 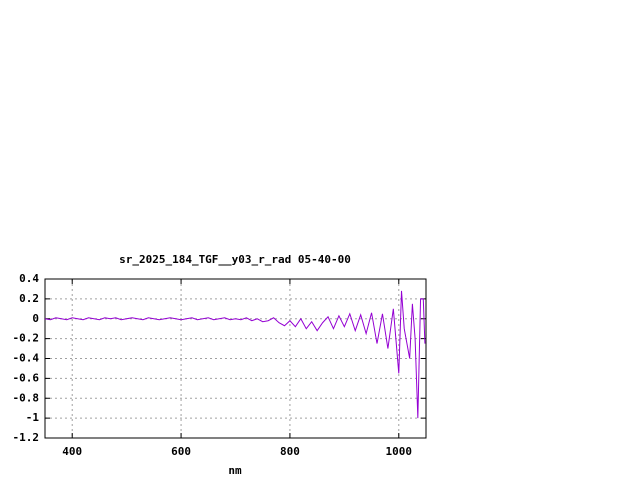 I want to click on x-tick-label: 600, so click(x=181, y=451).